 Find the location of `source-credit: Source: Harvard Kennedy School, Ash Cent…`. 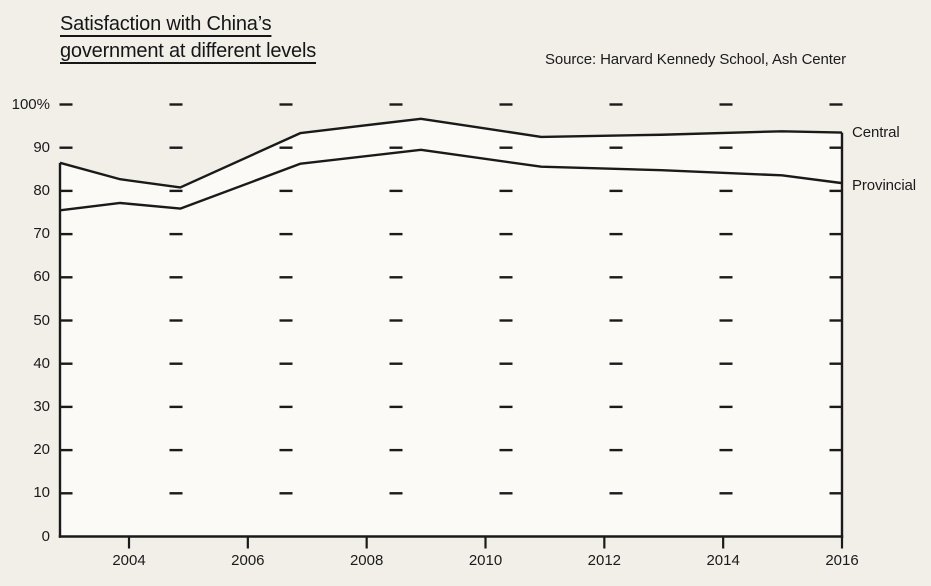

source-credit: Source: Harvard Kennedy School, Ash Cent… is located at coordinates (695, 59).